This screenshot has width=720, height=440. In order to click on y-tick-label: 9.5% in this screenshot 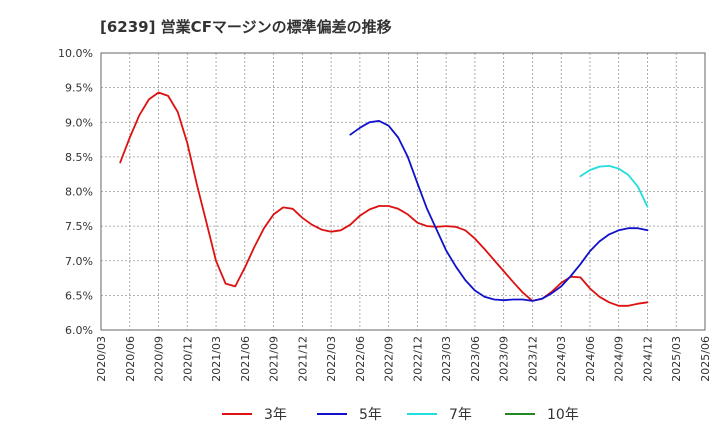, I will do `click(79, 88)`.